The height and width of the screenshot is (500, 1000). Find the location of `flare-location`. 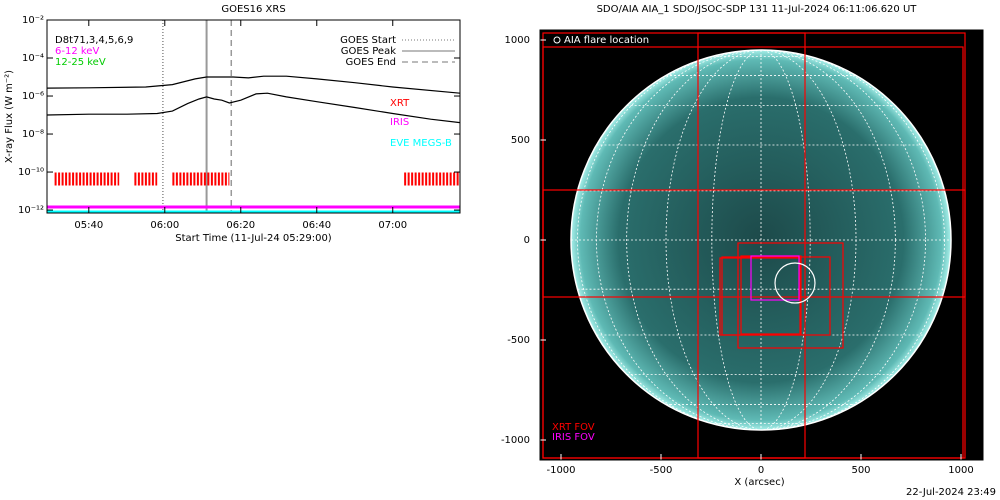

flare-location is located at coordinates (795, 283).